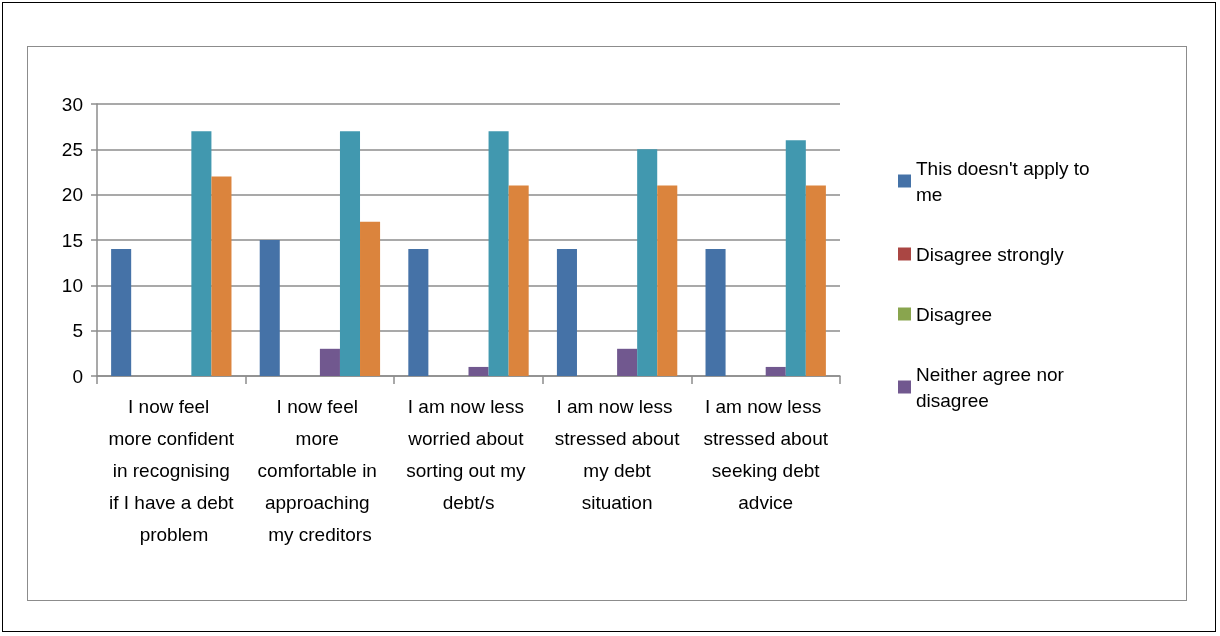 This screenshot has height=636, width=1220. What do you see at coordinates (954, 314) in the screenshot?
I see `legend-label: Disagree` at bounding box center [954, 314].